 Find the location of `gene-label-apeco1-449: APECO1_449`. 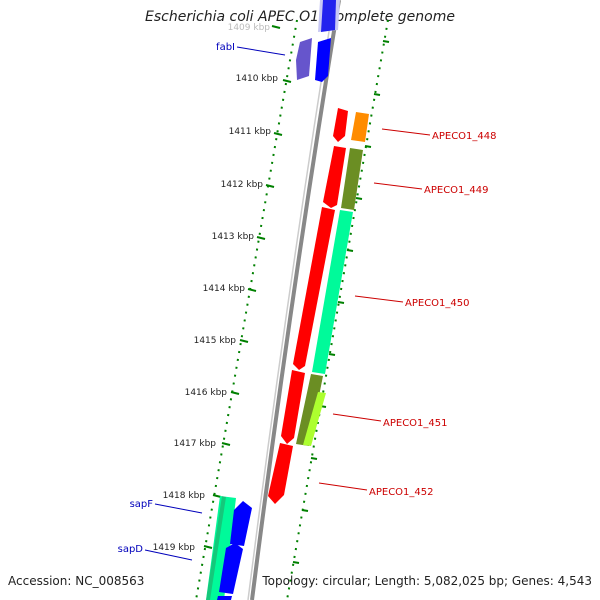

gene-label-apeco1-449: APECO1_449 is located at coordinates (456, 190).